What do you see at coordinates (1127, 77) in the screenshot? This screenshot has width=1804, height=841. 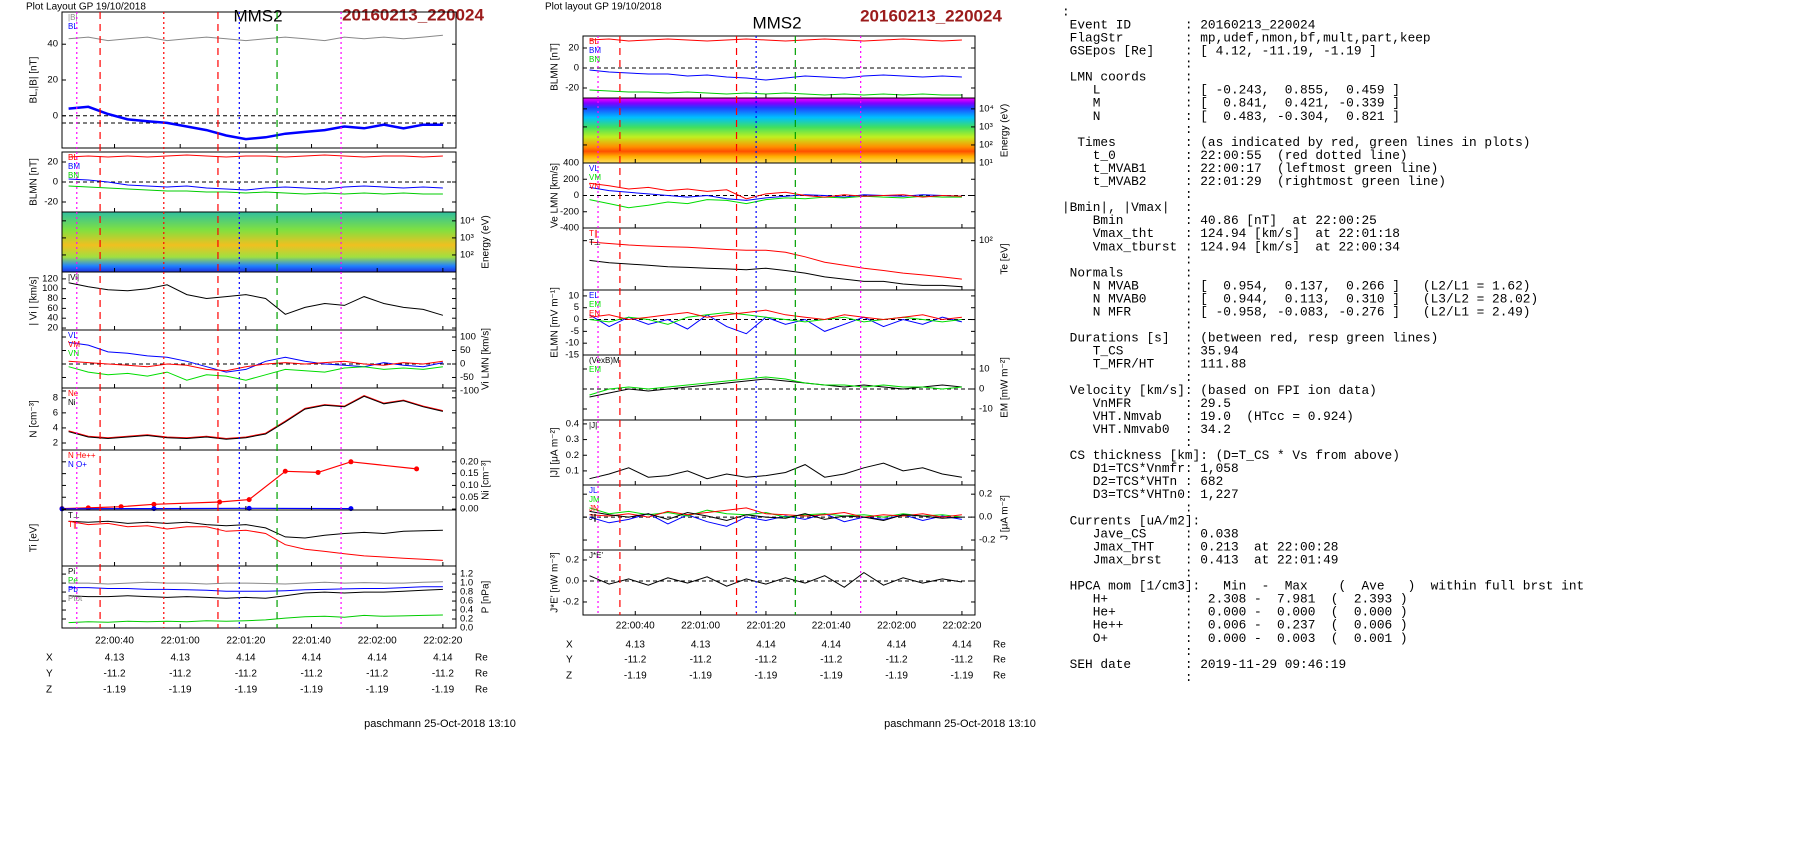 I see `info-line: LMN coords :` at bounding box center [1127, 77].